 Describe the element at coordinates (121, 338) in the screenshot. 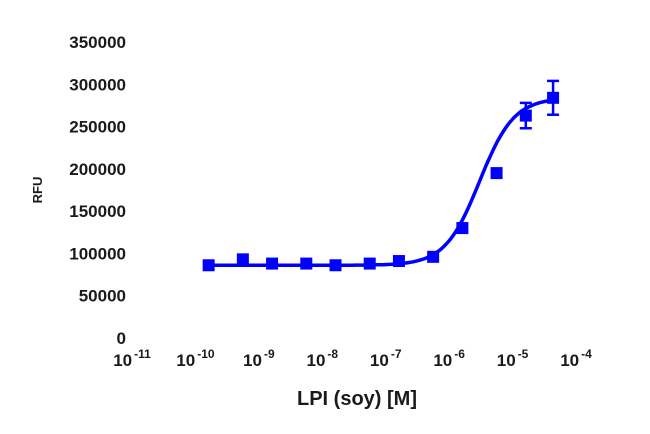

I see `y-tick-label: 0` at that location.